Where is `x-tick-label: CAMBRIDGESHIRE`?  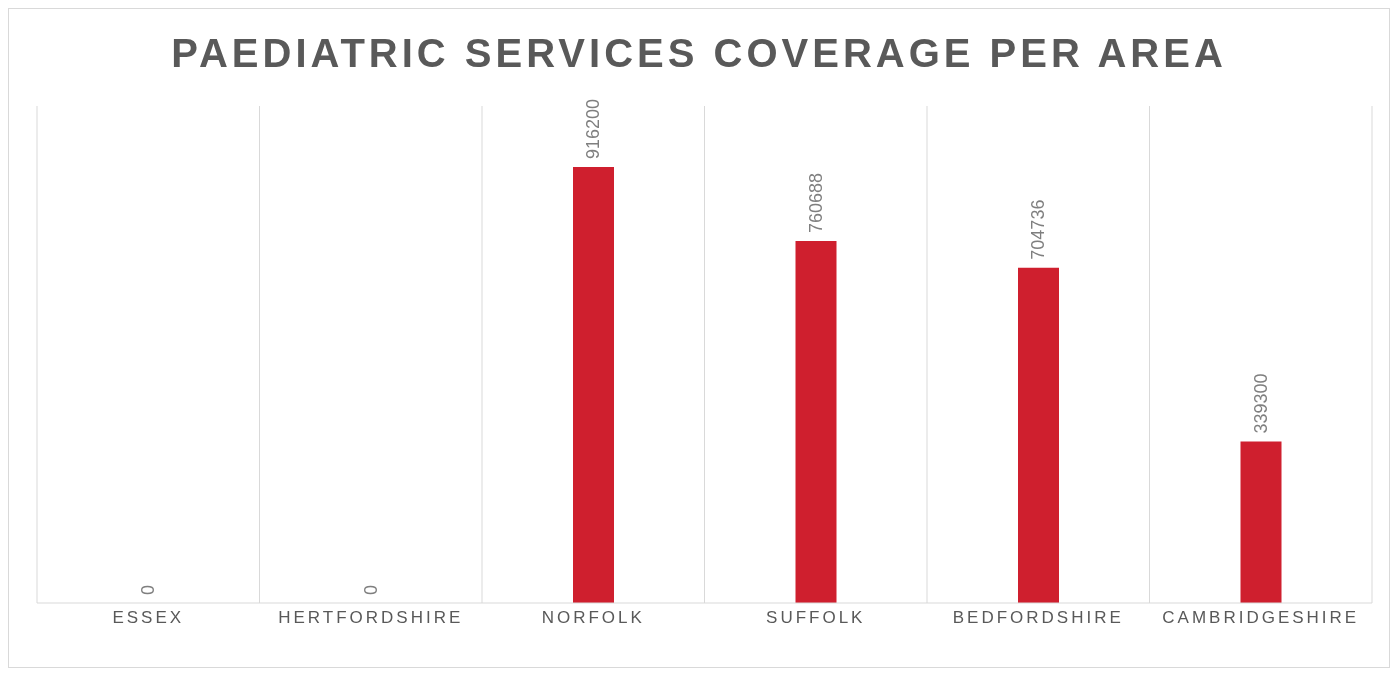 x-tick-label: CAMBRIDGESHIRE is located at coordinates (1261, 618).